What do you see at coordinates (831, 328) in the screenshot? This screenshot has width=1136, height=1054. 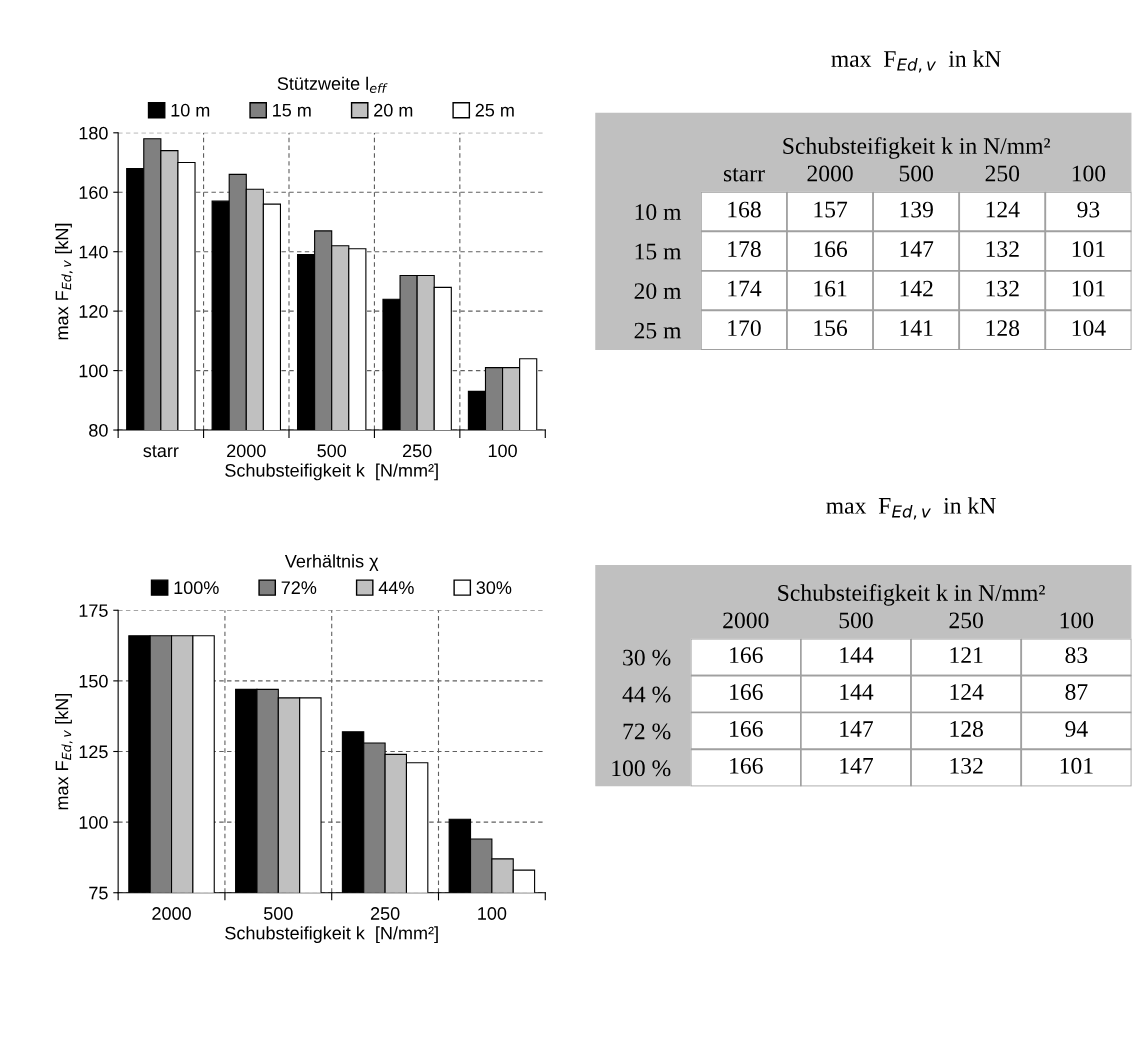 I see `data-label: 156` at bounding box center [831, 328].